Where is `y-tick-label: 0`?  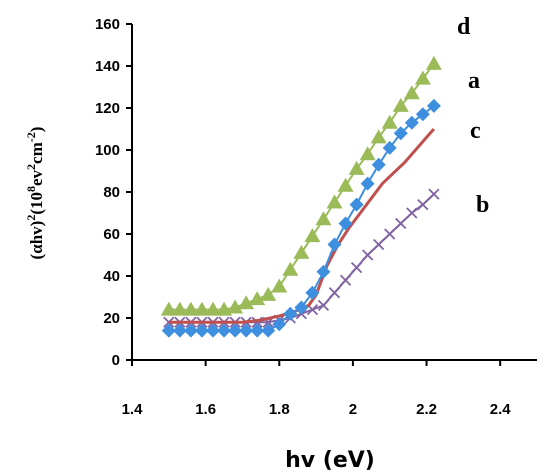
y-tick-label: 0 is located at coordinates (116, 360).